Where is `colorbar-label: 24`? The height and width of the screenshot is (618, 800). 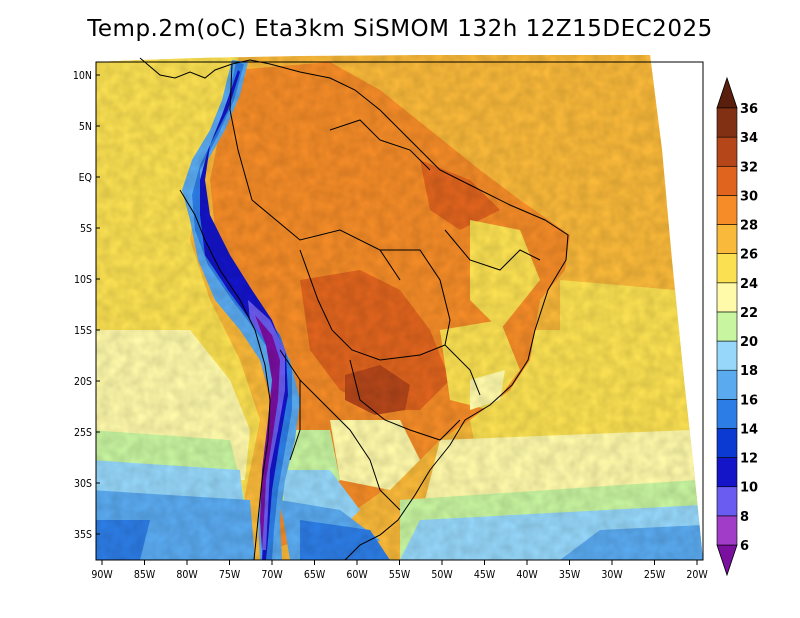
colorbar-label: 24 is located at coordinates (749, 284).